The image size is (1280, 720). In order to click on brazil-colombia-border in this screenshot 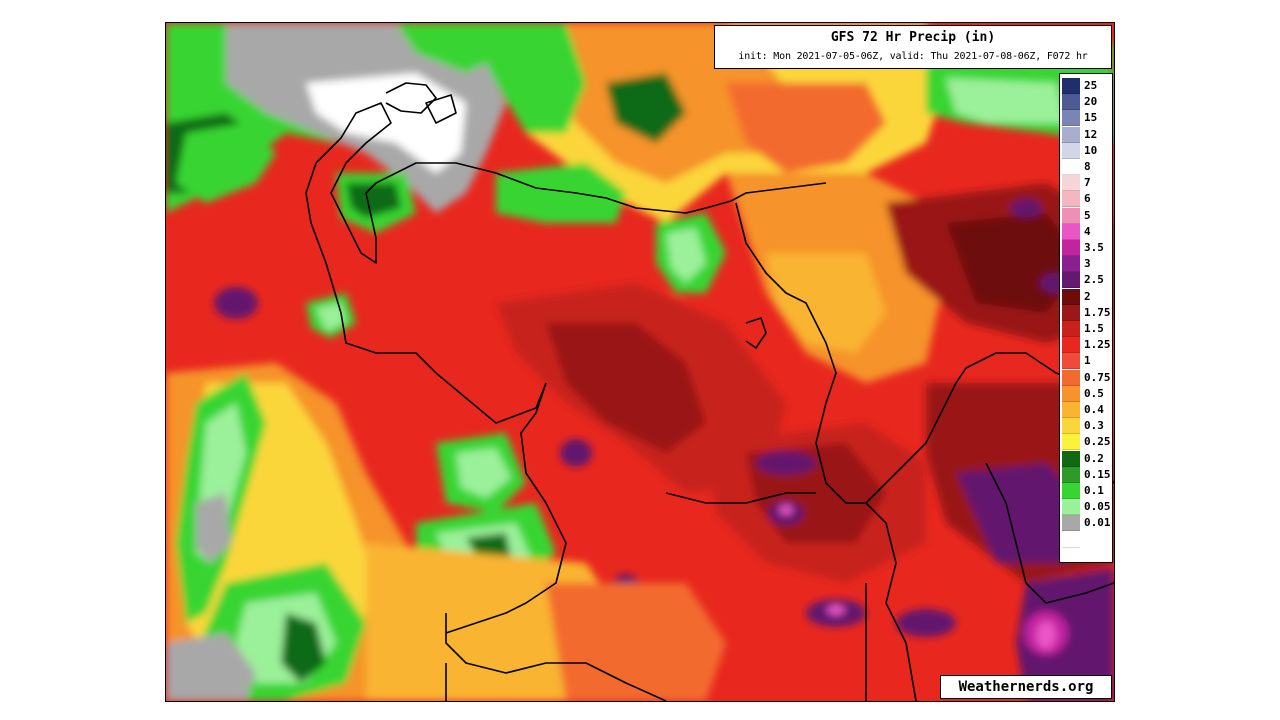, I will do `click(506, 508)`.